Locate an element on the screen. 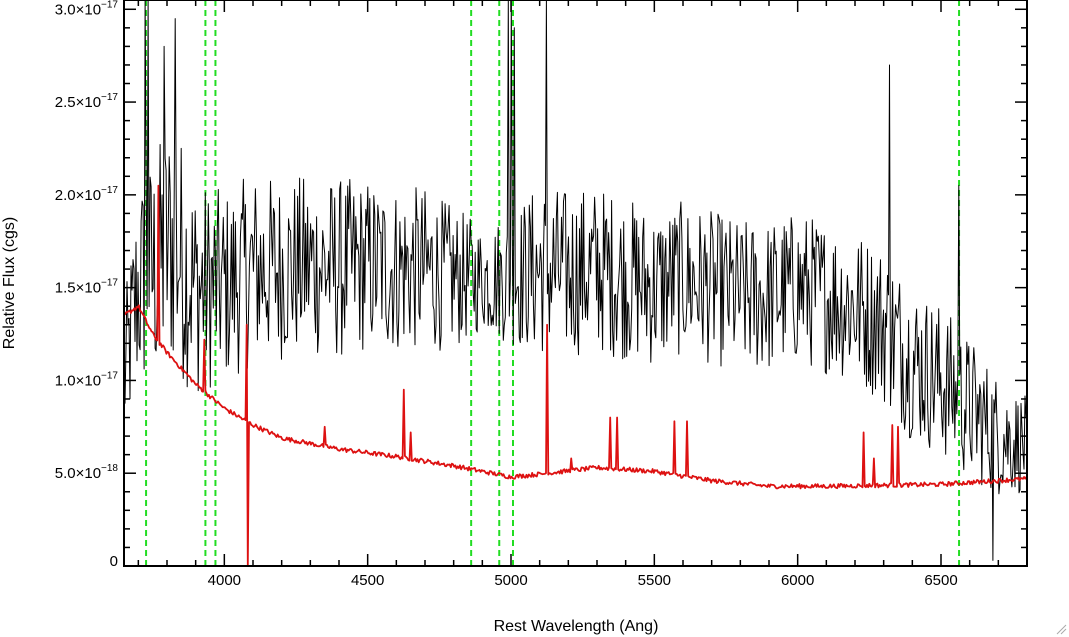 The width and height of the screenshot is (1069, 637). y-tick-label: 2.5×10⁻¹⁷ is located at coordinates (87, 101).